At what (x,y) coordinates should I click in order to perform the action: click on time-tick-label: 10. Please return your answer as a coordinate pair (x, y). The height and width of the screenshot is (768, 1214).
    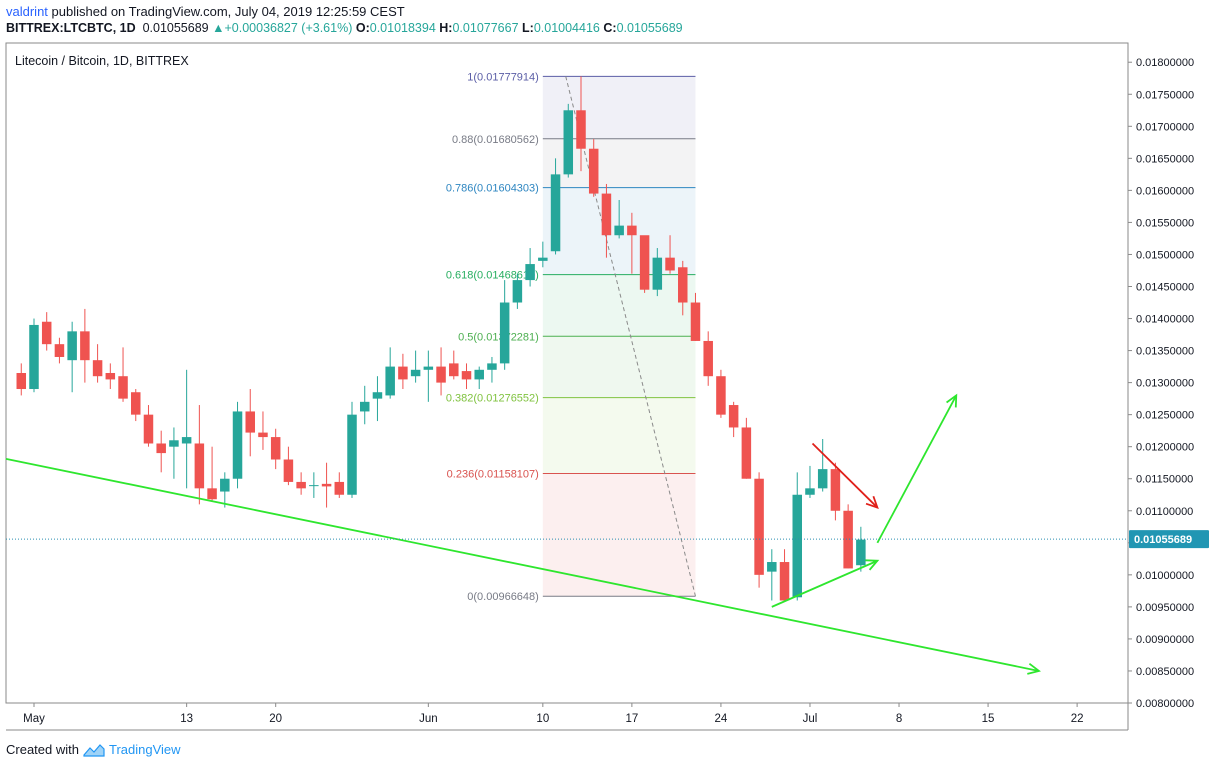
    Looking at the image, I should click on (542, 719).